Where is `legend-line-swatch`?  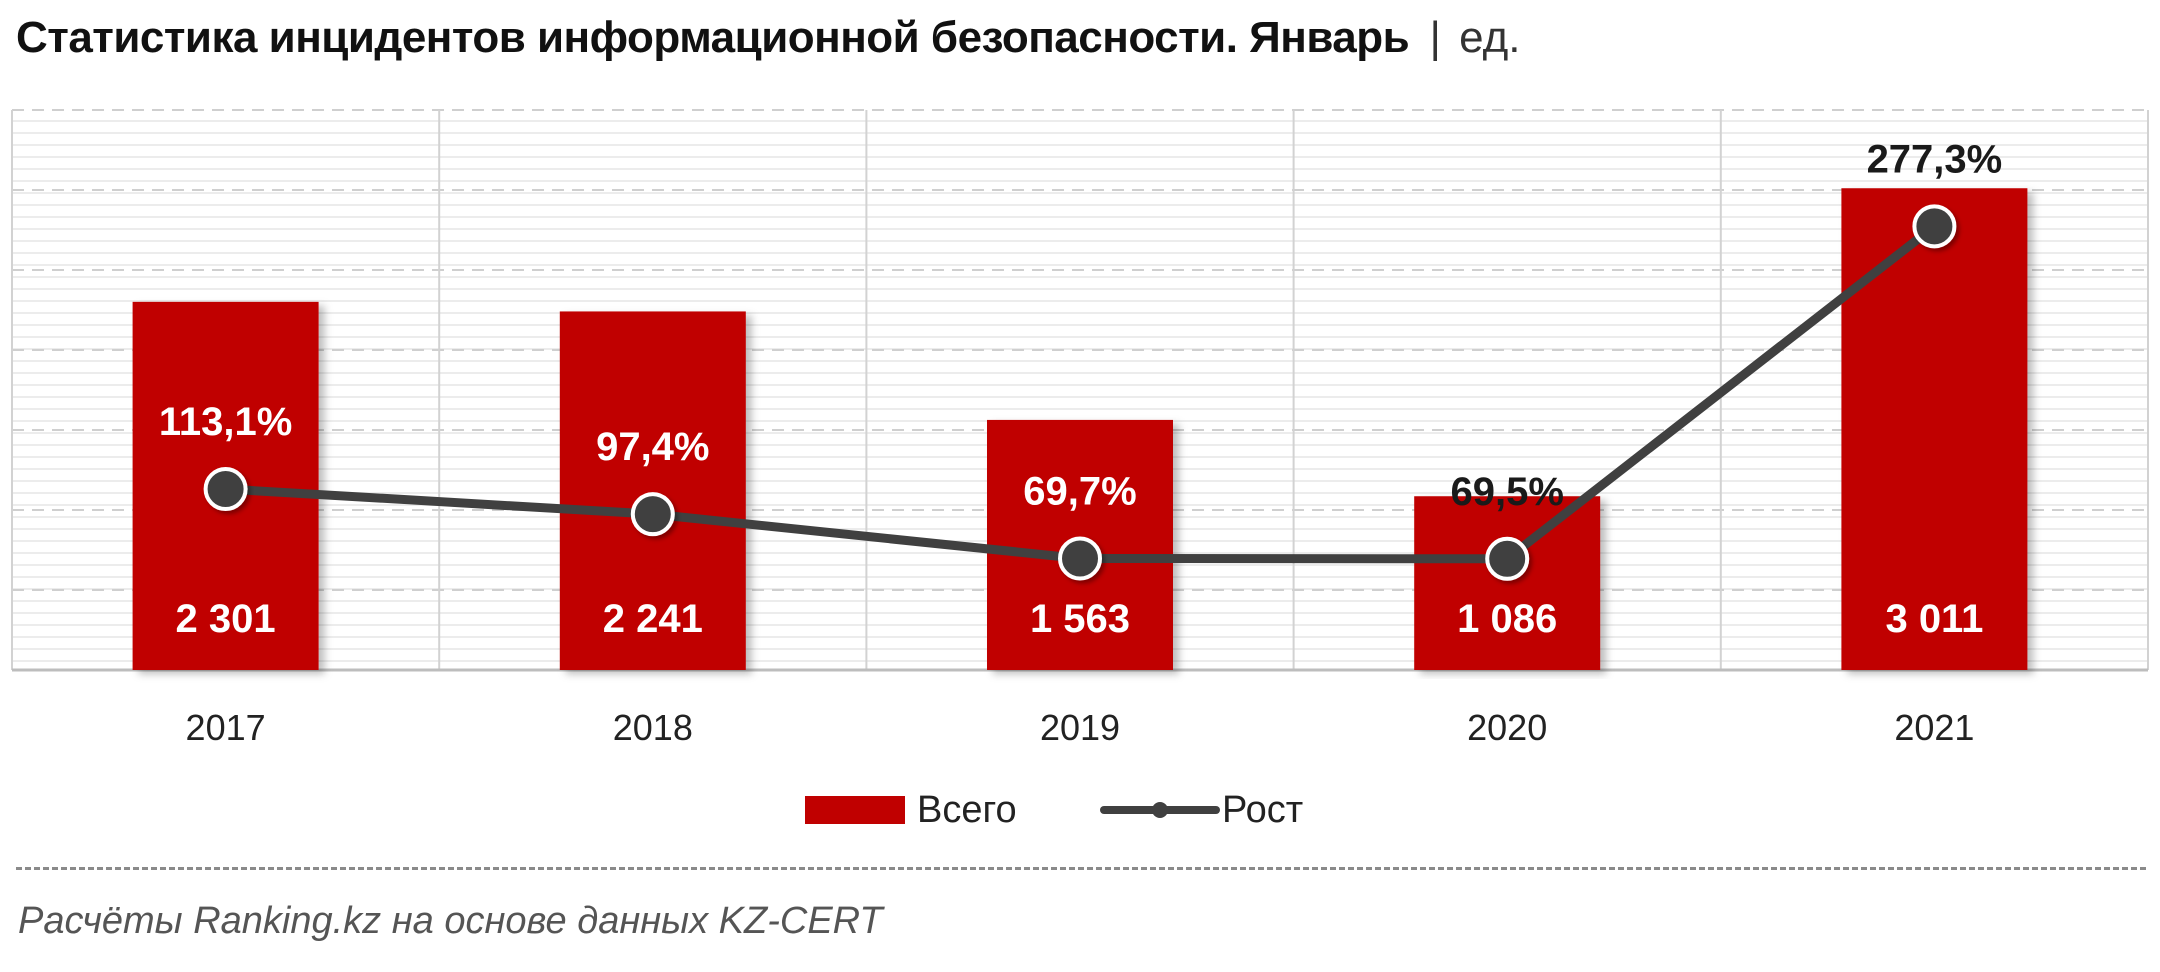 legend-line-swatch is located at coordinates (1160, 810).